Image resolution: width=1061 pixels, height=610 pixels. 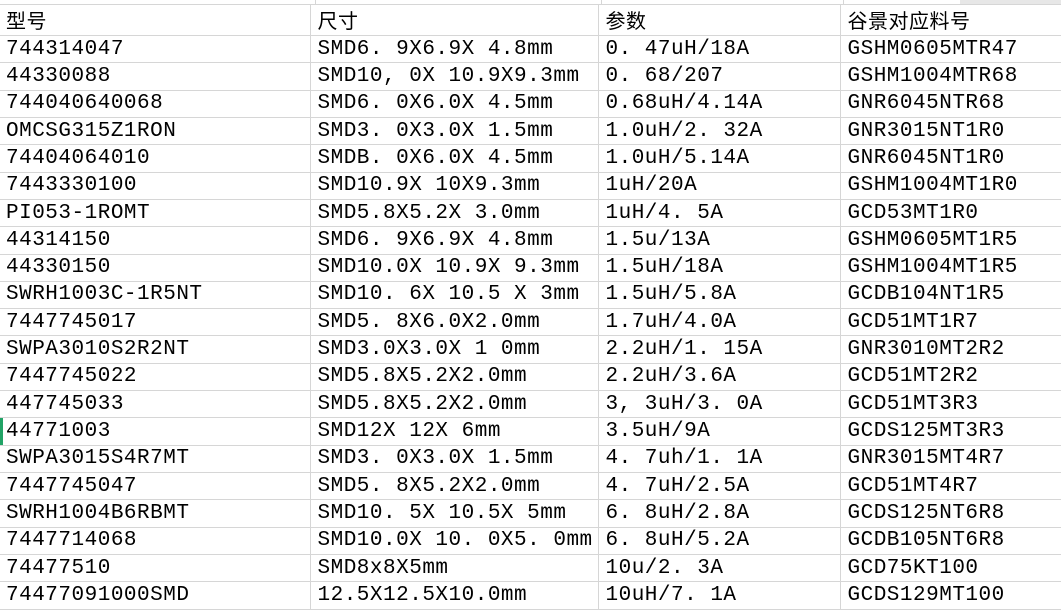 I want to click on cell-params: 6. 8uH/2.8A, so click(x=719, y=513).